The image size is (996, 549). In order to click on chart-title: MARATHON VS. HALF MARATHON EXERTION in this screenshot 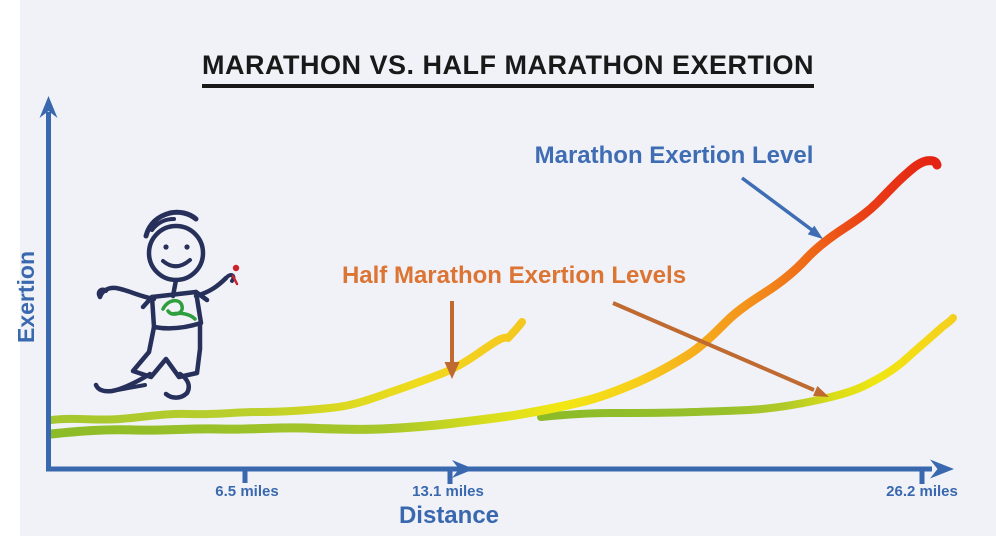, I will do `click(508, 69)`.